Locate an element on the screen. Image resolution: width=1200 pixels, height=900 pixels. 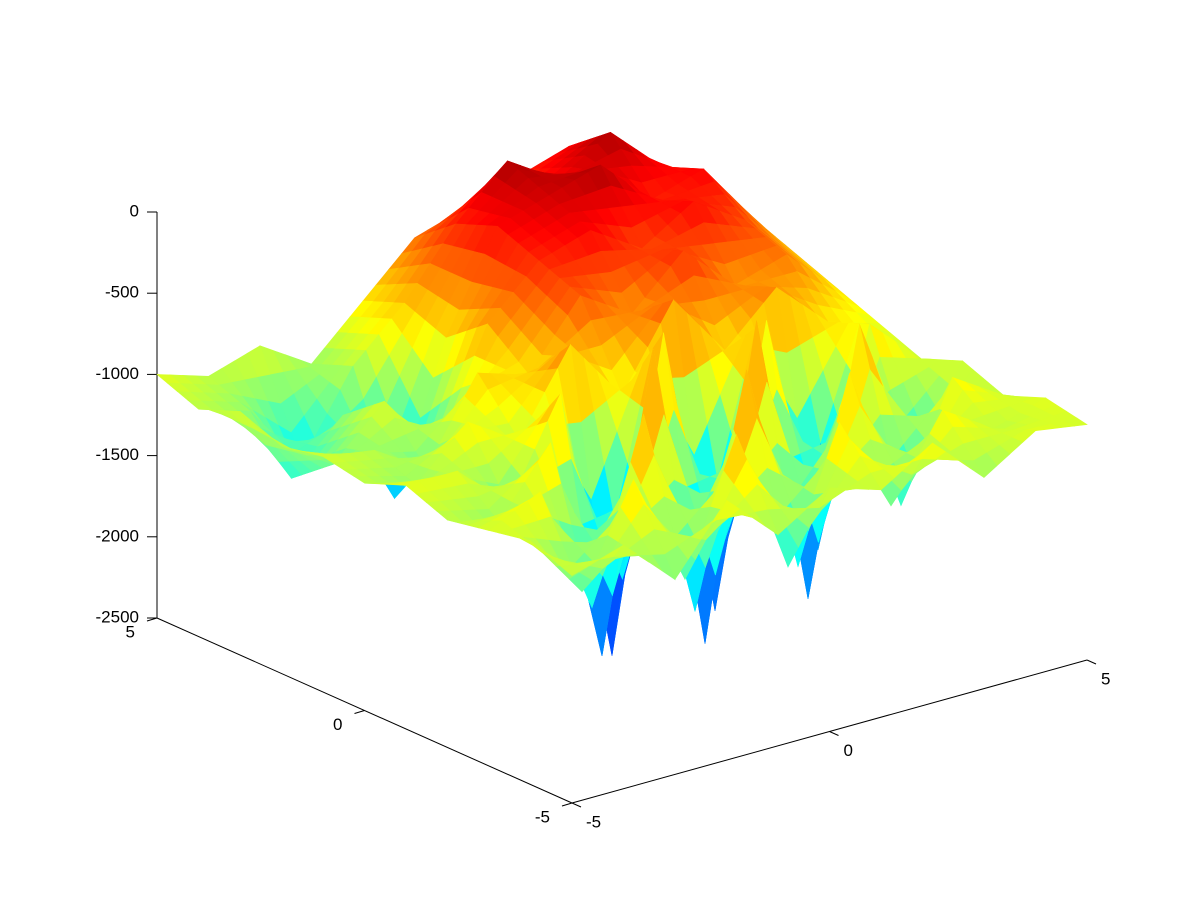
x-tick-label: 0 is located at coordinates (848, 750).